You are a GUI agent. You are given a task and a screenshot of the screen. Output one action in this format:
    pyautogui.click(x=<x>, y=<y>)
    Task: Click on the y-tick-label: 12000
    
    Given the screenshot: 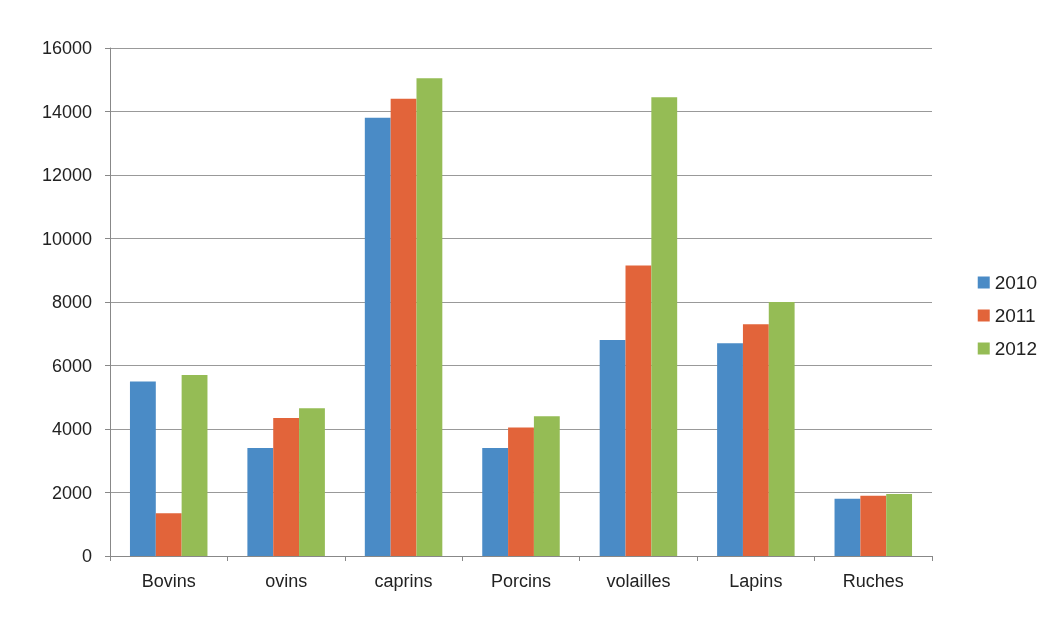 What is the action you would take?
    pyautogui.click(x=66, y=175)
    